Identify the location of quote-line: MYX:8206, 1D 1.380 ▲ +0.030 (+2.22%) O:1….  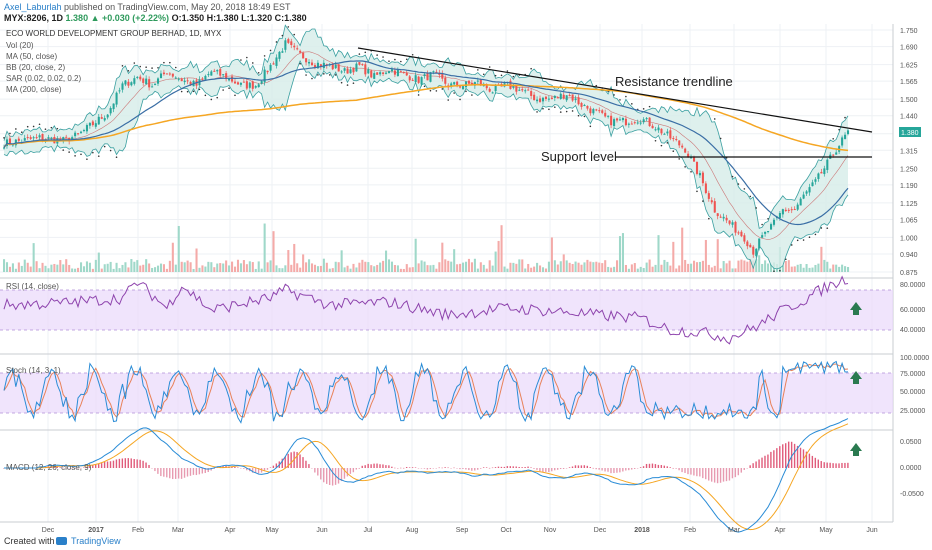
(155, 18).